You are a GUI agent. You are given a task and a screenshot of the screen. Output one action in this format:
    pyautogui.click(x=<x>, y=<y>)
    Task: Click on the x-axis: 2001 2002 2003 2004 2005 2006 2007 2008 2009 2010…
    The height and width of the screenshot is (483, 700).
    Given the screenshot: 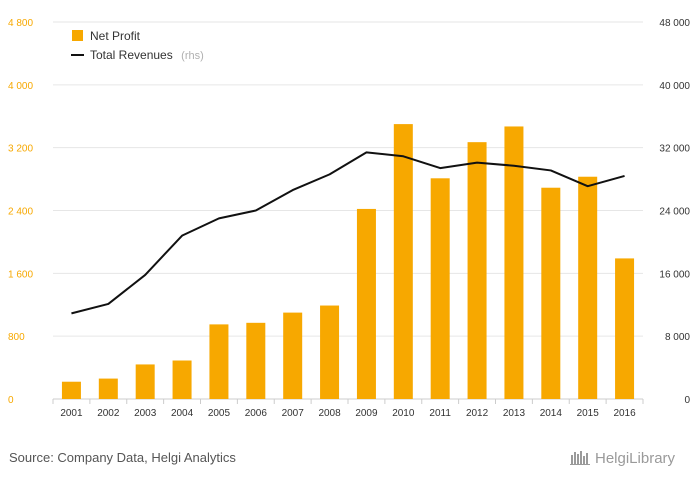 What is the action you would take?
    pyautogui.click(x=348, y=409)
    